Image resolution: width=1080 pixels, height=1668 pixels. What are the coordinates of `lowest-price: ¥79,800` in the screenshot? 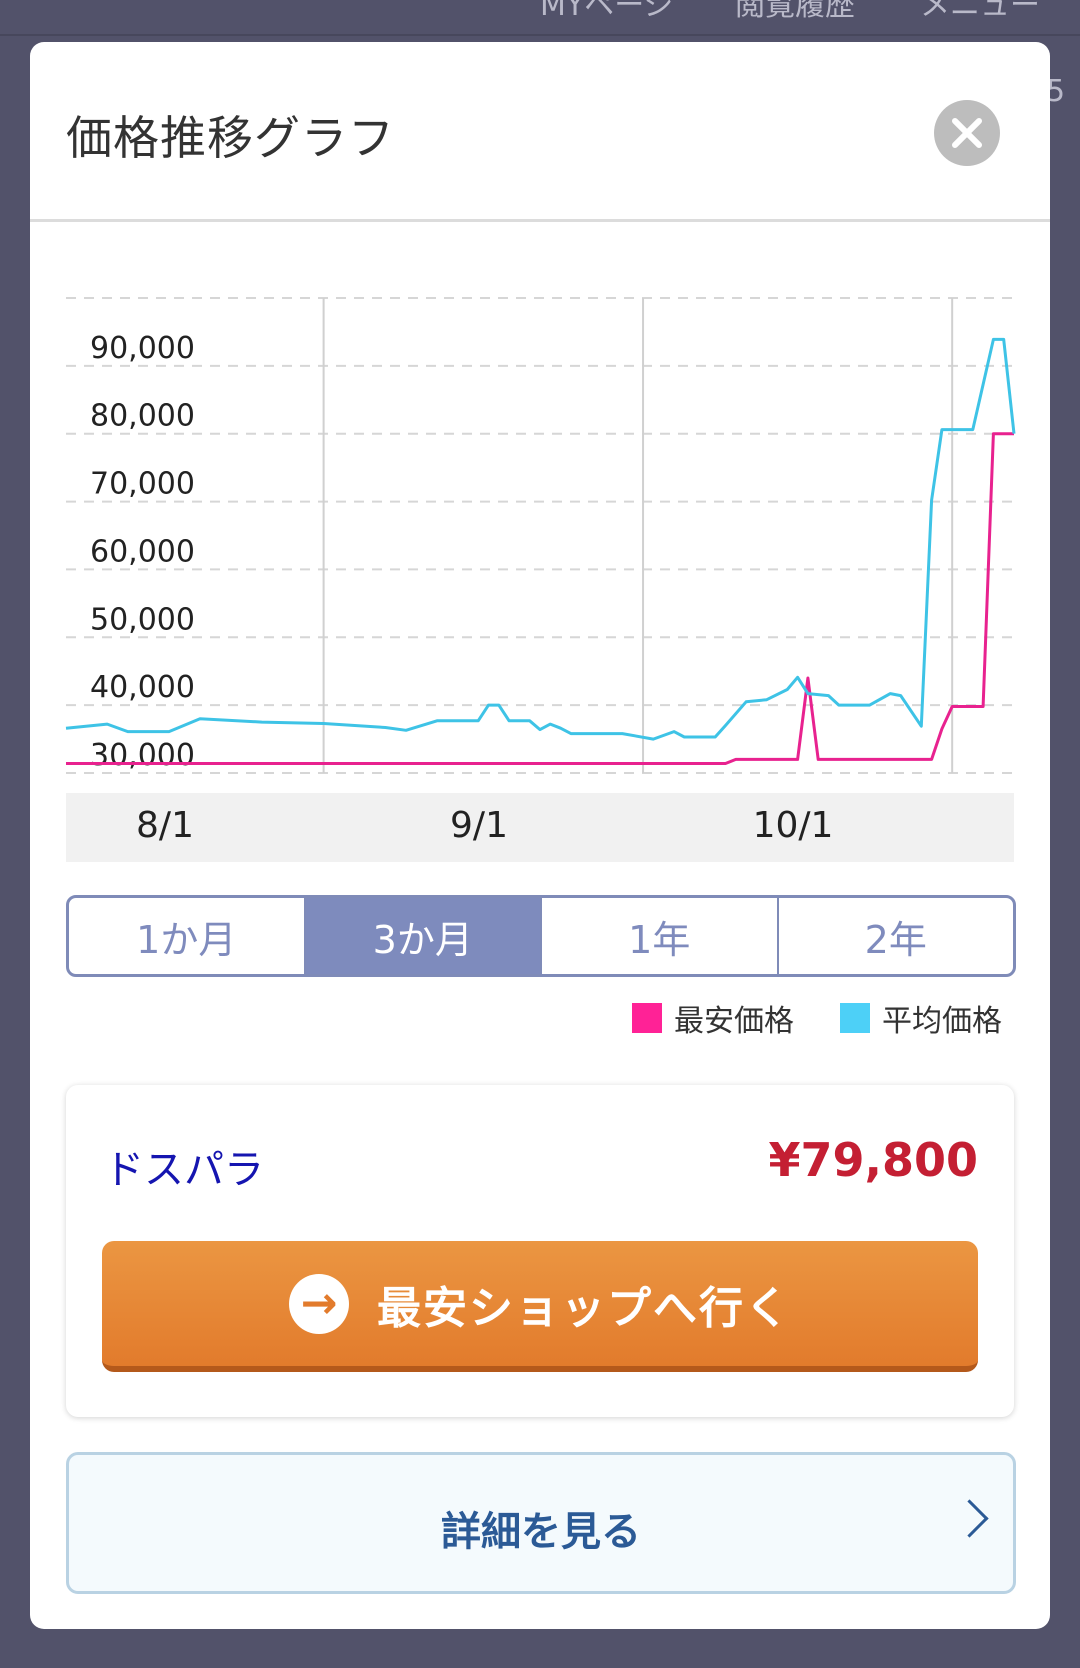 It's located at (873, 1160).